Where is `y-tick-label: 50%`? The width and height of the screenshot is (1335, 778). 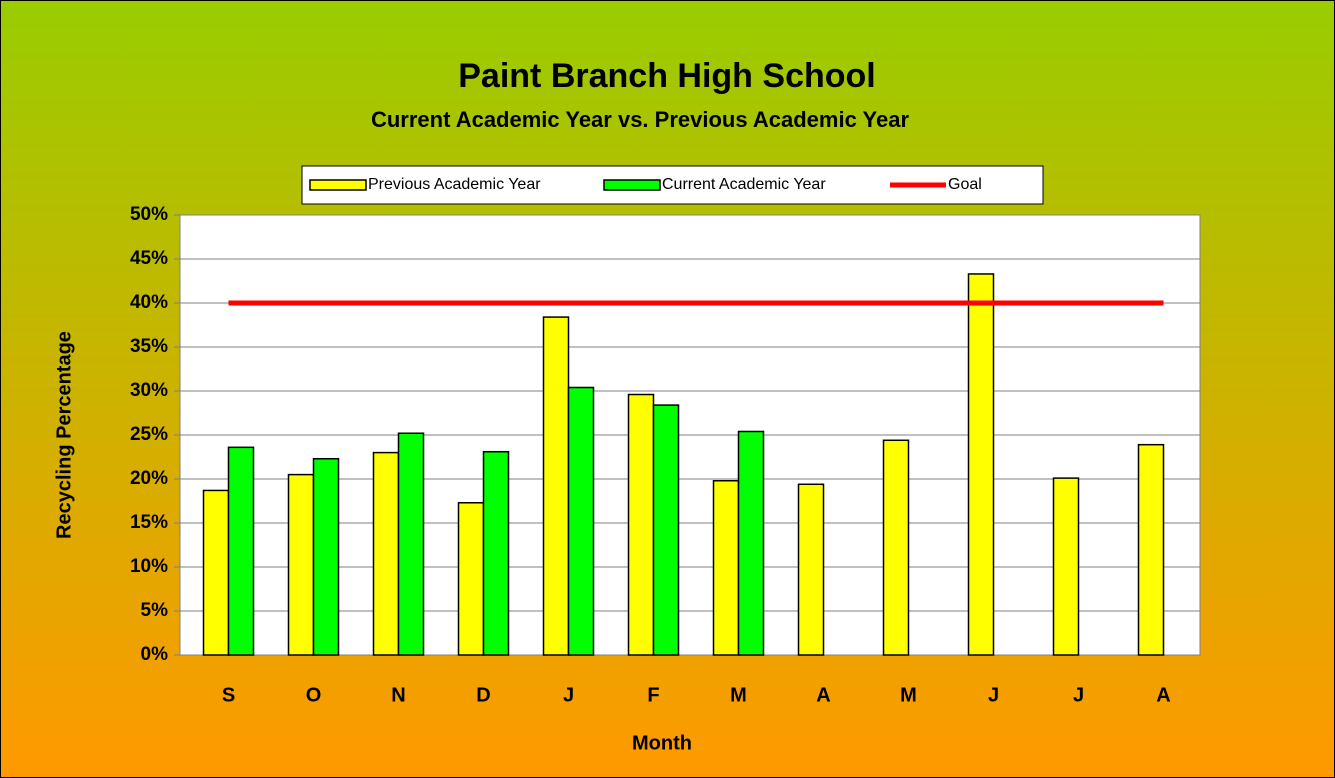 y-tick-label: 50% is located at coordinates (149, 214).